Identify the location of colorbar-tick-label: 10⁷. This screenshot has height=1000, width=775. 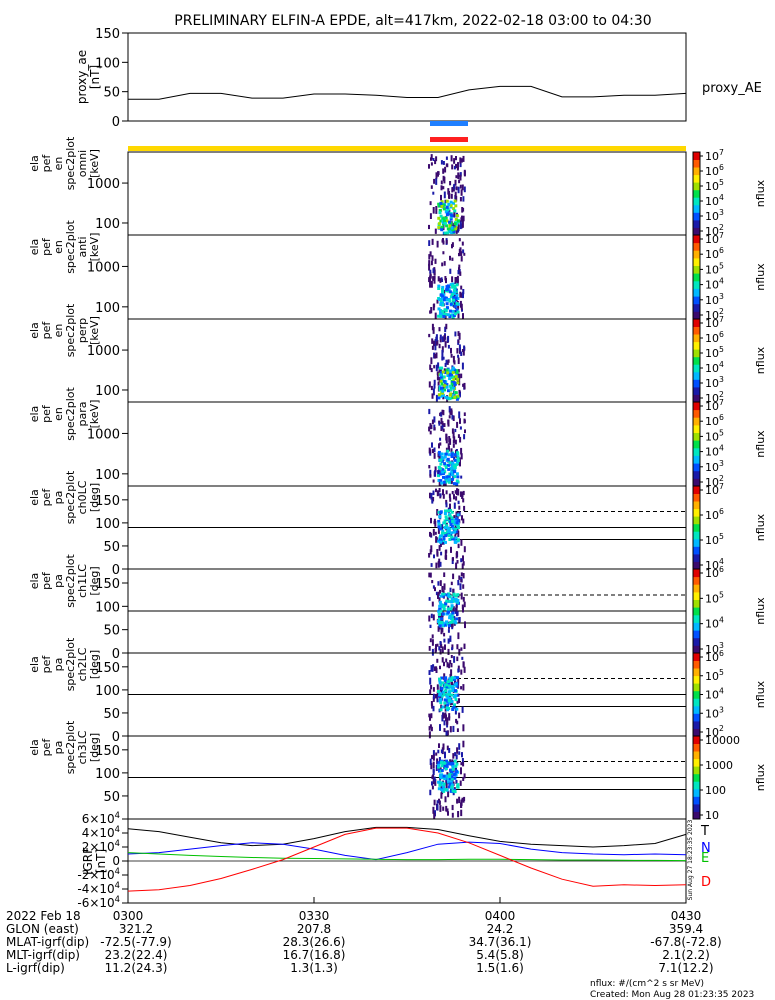
(714, 238).